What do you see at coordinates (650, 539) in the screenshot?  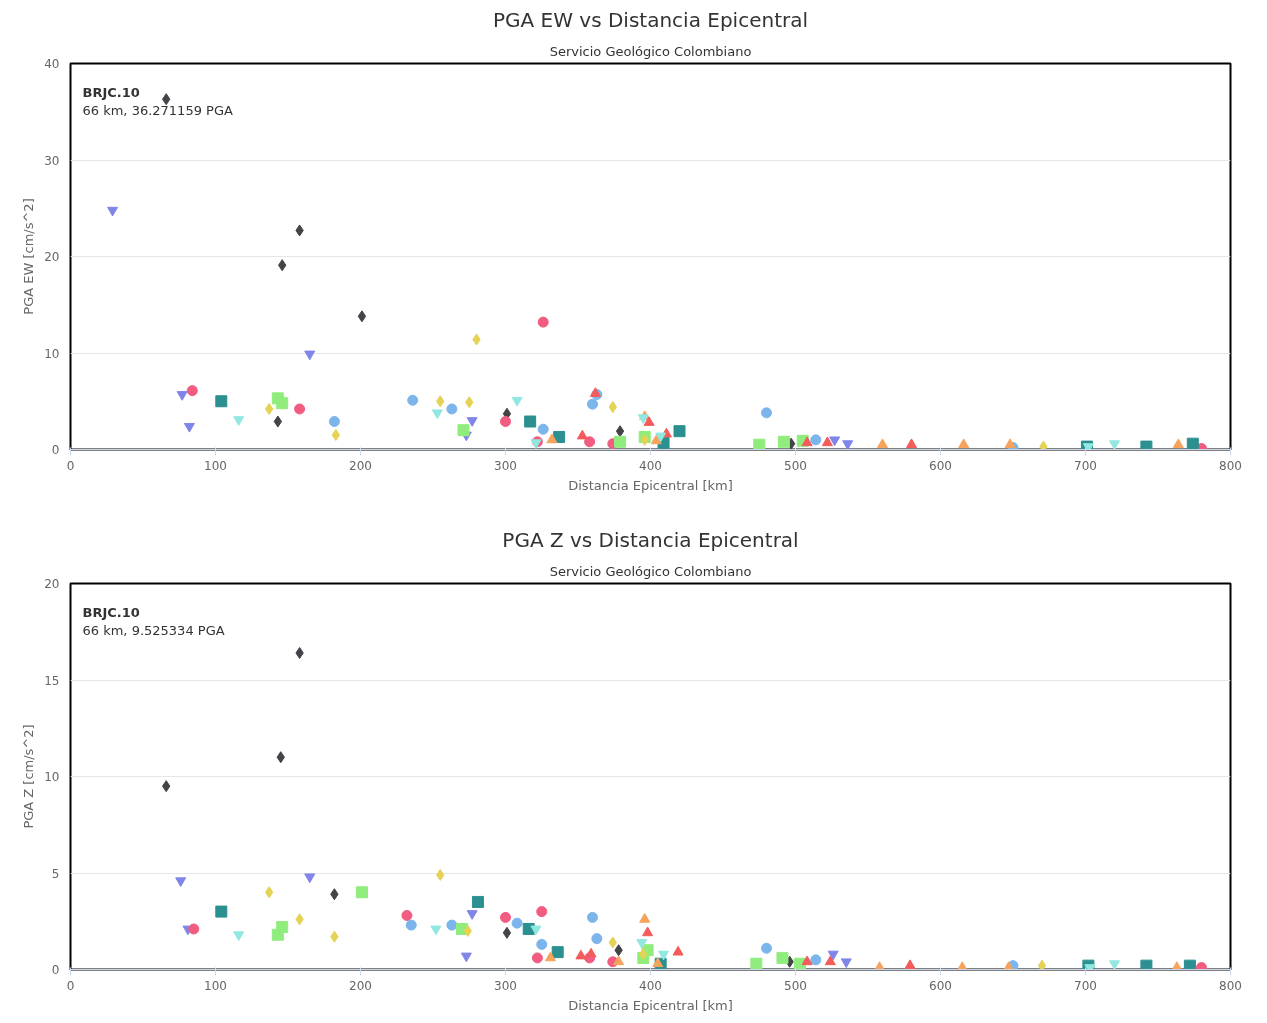 I see `chart-title: PGA Z vs Distancia Epicentral` at bounding box center [650, 539].